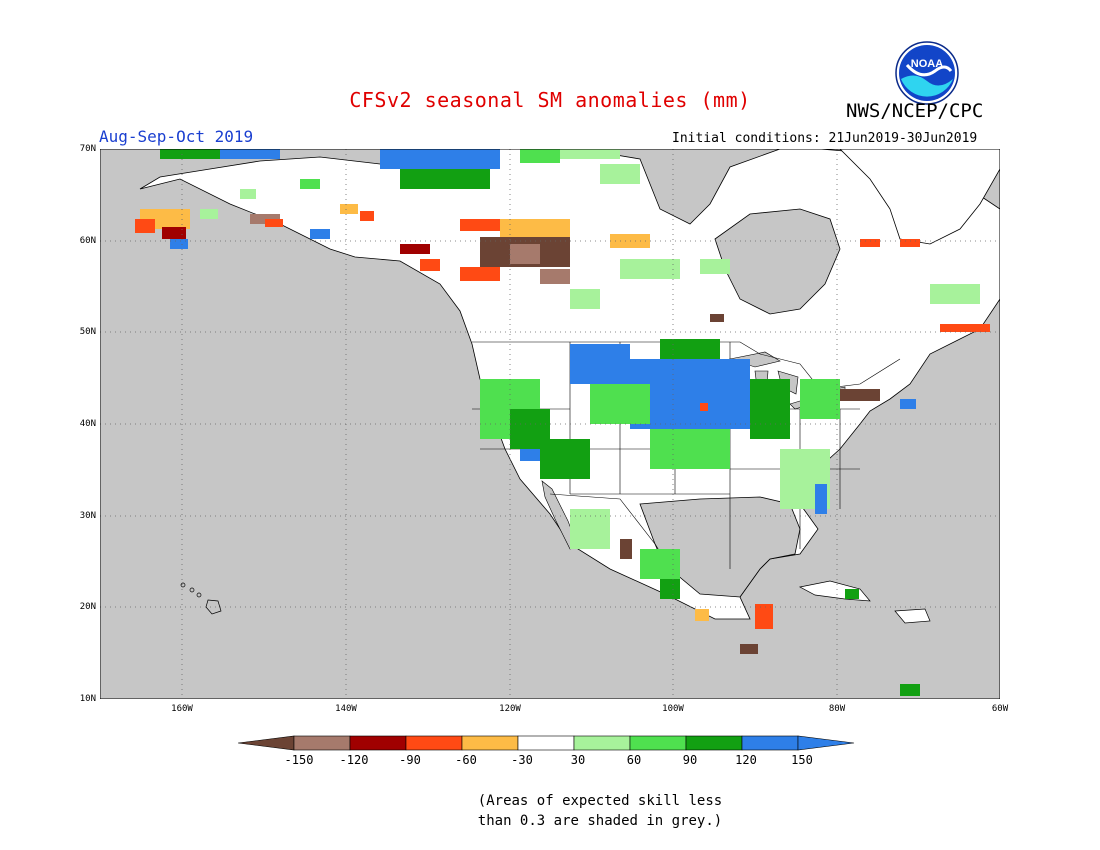 This screenshot has width=1100, height=850. I want to click on lon-label-80w: 80W, so click(837, 709).